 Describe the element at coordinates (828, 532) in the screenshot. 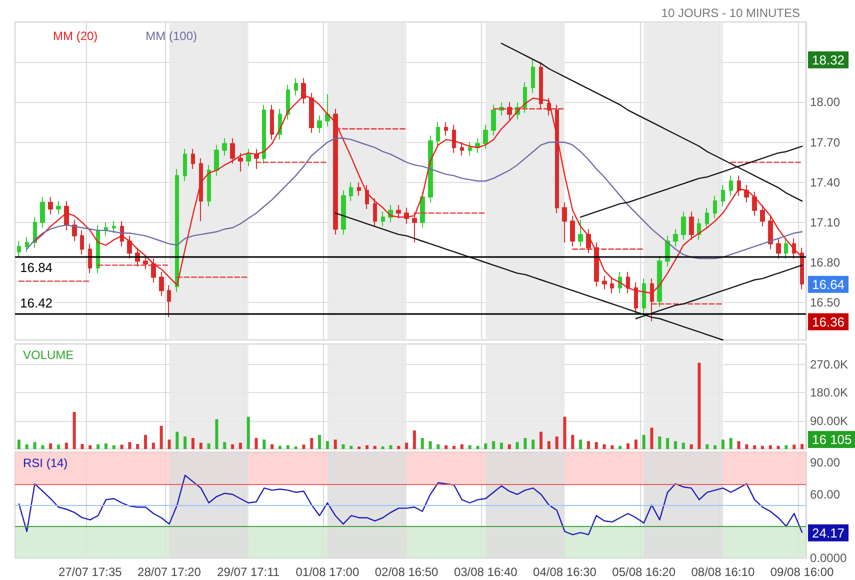

I see `annotation: 24.17` at that location.